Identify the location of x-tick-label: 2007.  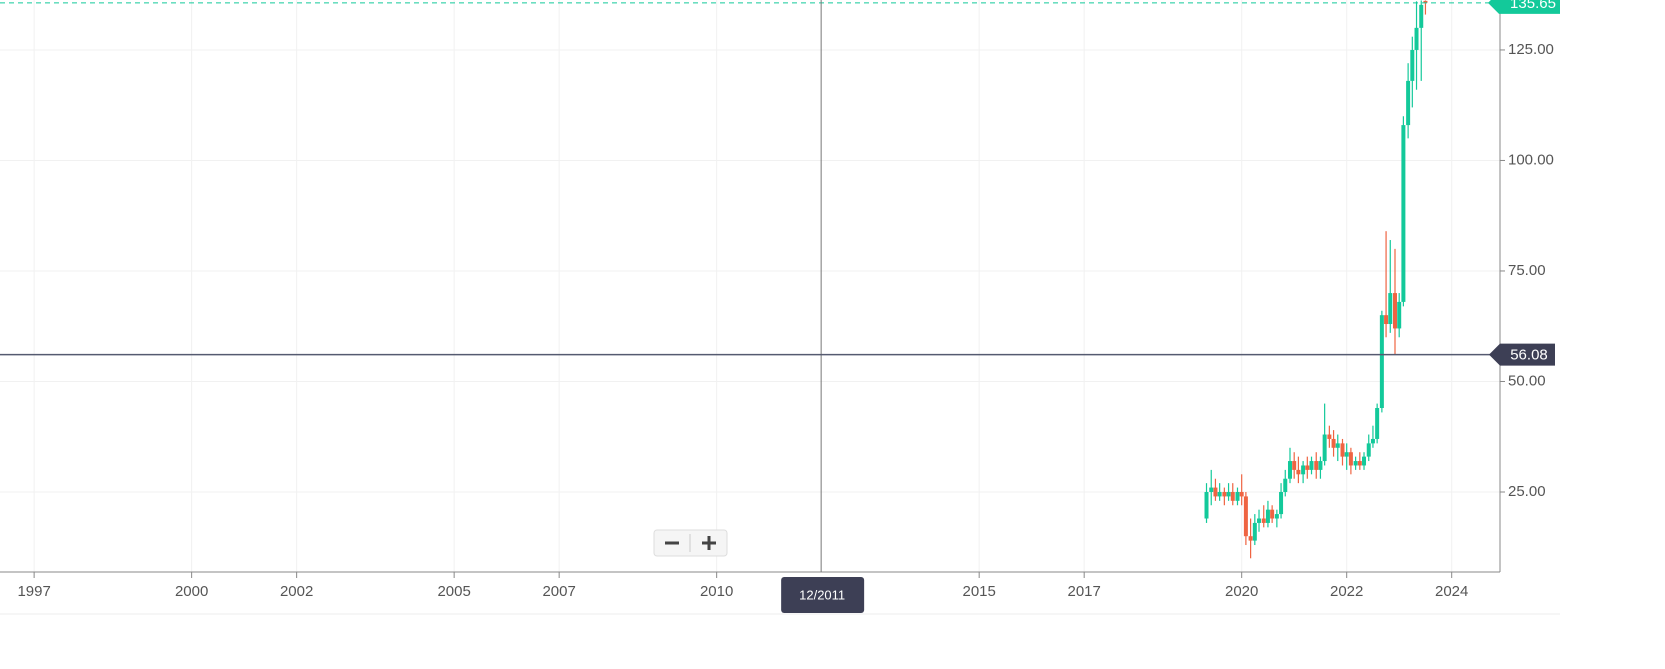
(558, 591).